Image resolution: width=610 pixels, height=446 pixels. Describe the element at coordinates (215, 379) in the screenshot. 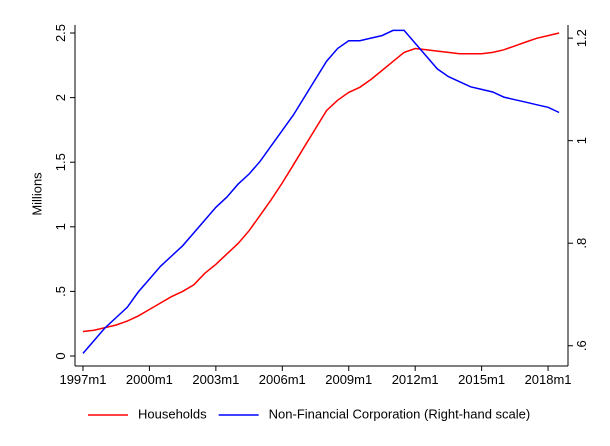

I see `x-tick-label: 2003m1` at that location.